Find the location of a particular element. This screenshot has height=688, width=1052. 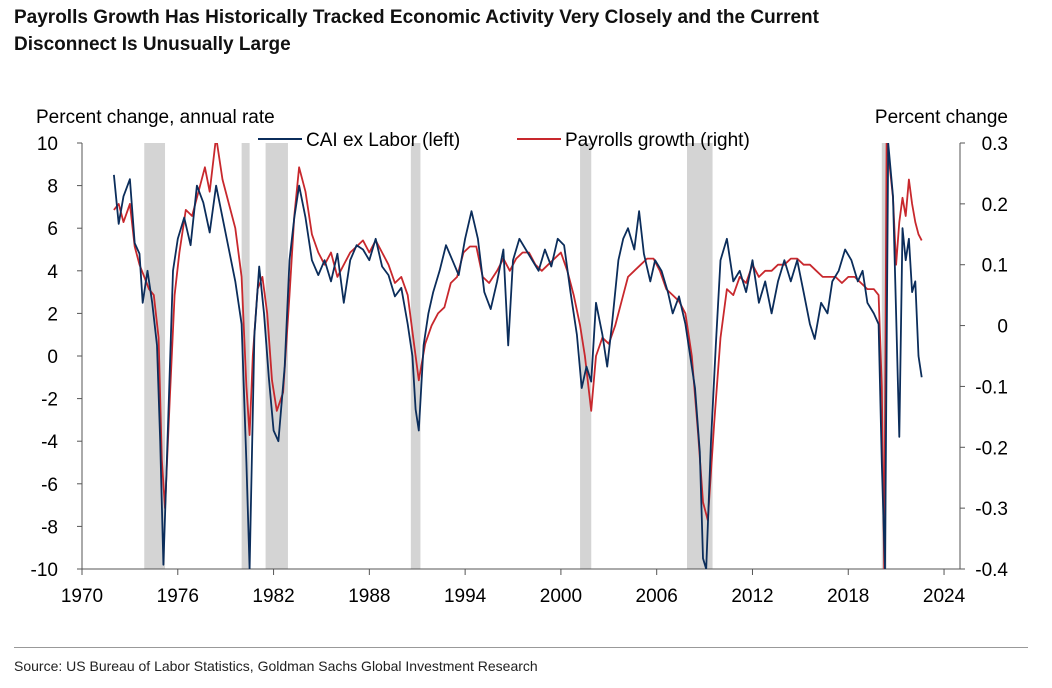

right-y-tick-label: 0.2 is located at coordinates (995, 205).